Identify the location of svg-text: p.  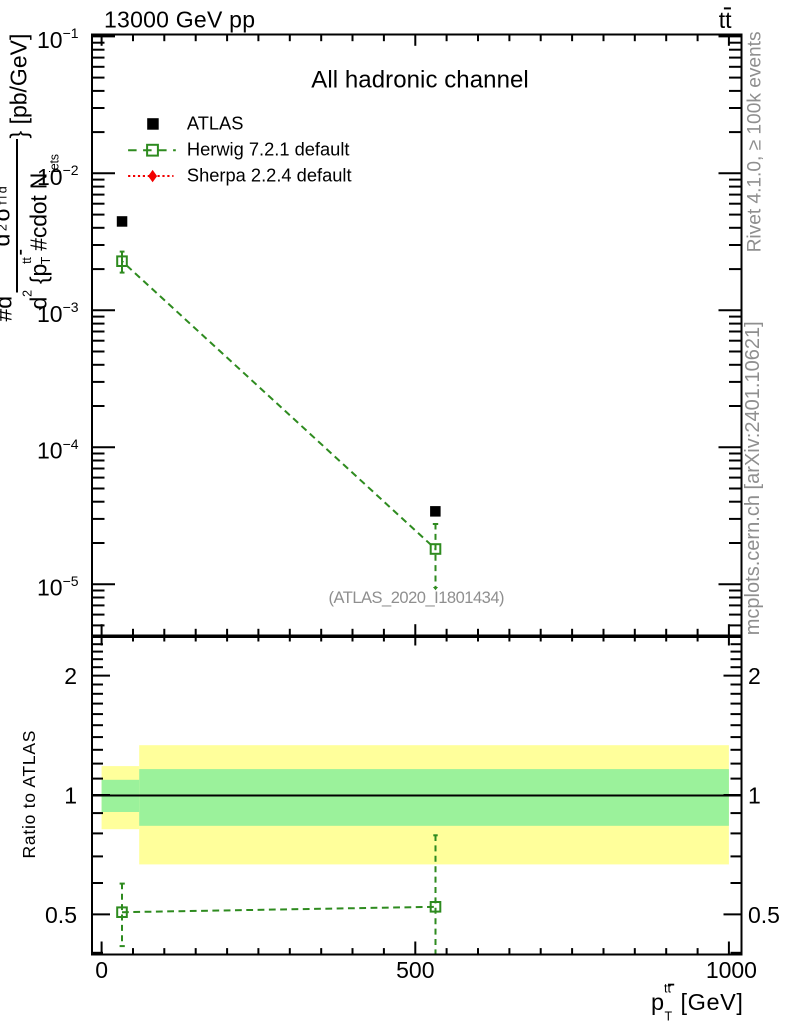
(657, 1002).